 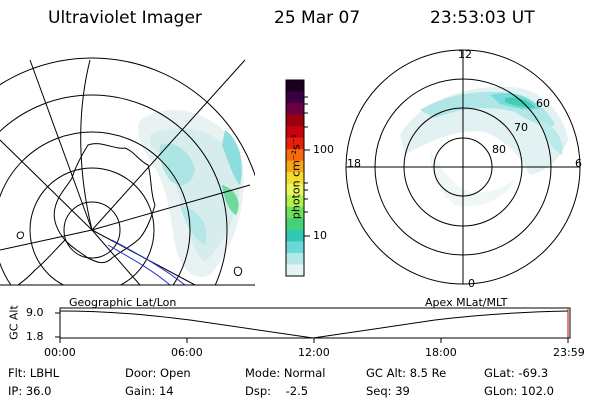 I want to click on altitude-xtick-0000: 00:00, so click(x=60, y=352).